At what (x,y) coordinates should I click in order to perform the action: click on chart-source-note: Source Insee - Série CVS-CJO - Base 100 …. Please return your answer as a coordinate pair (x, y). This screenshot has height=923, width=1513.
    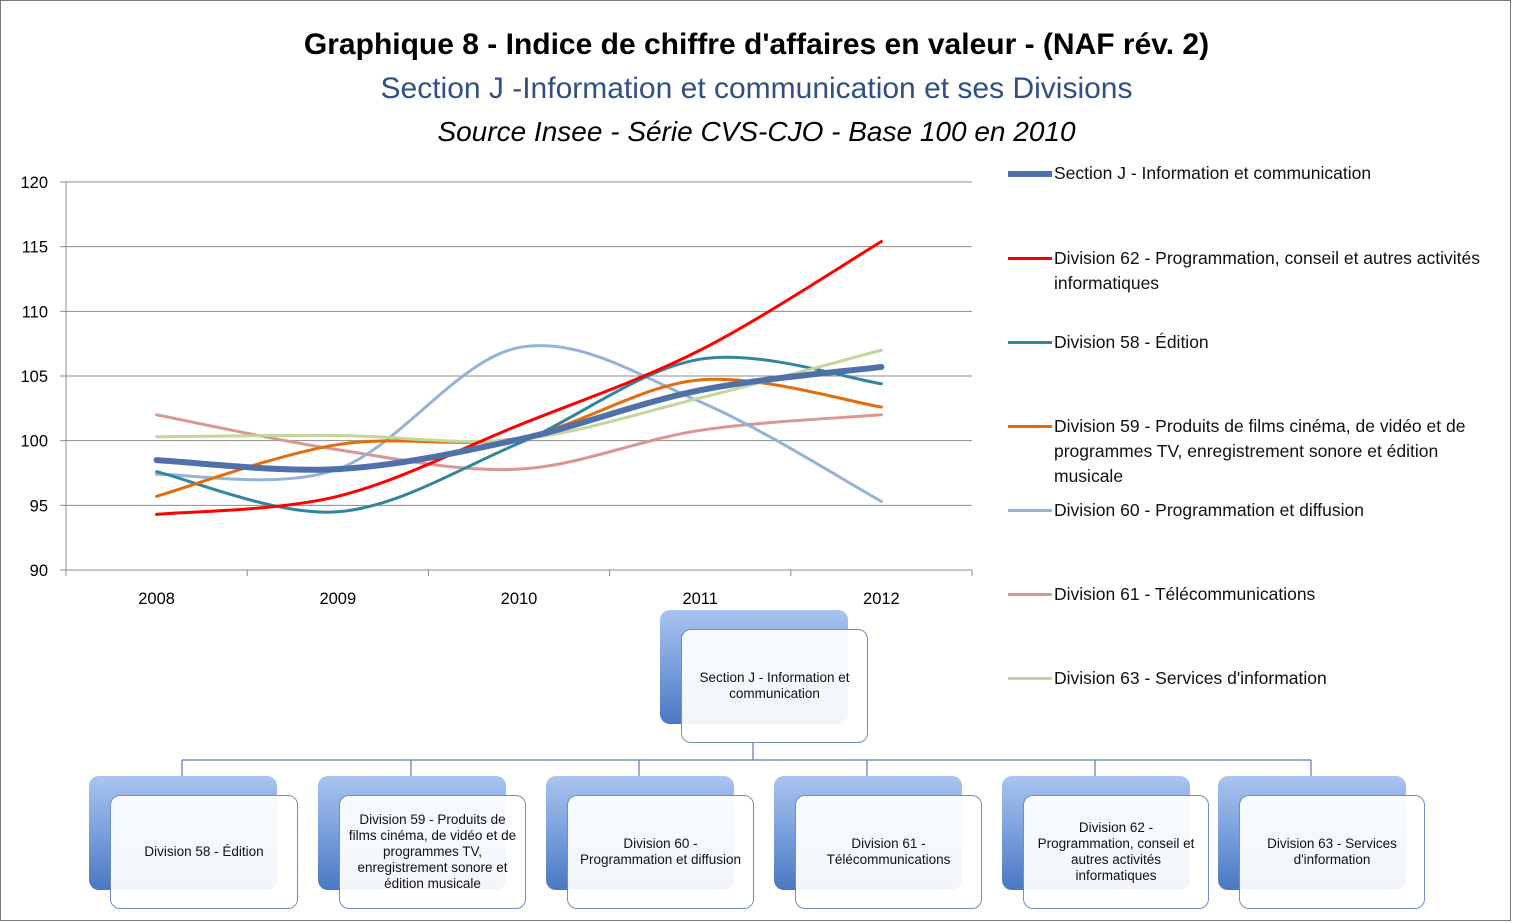
    Looking at the image, I should click on (756, 131).